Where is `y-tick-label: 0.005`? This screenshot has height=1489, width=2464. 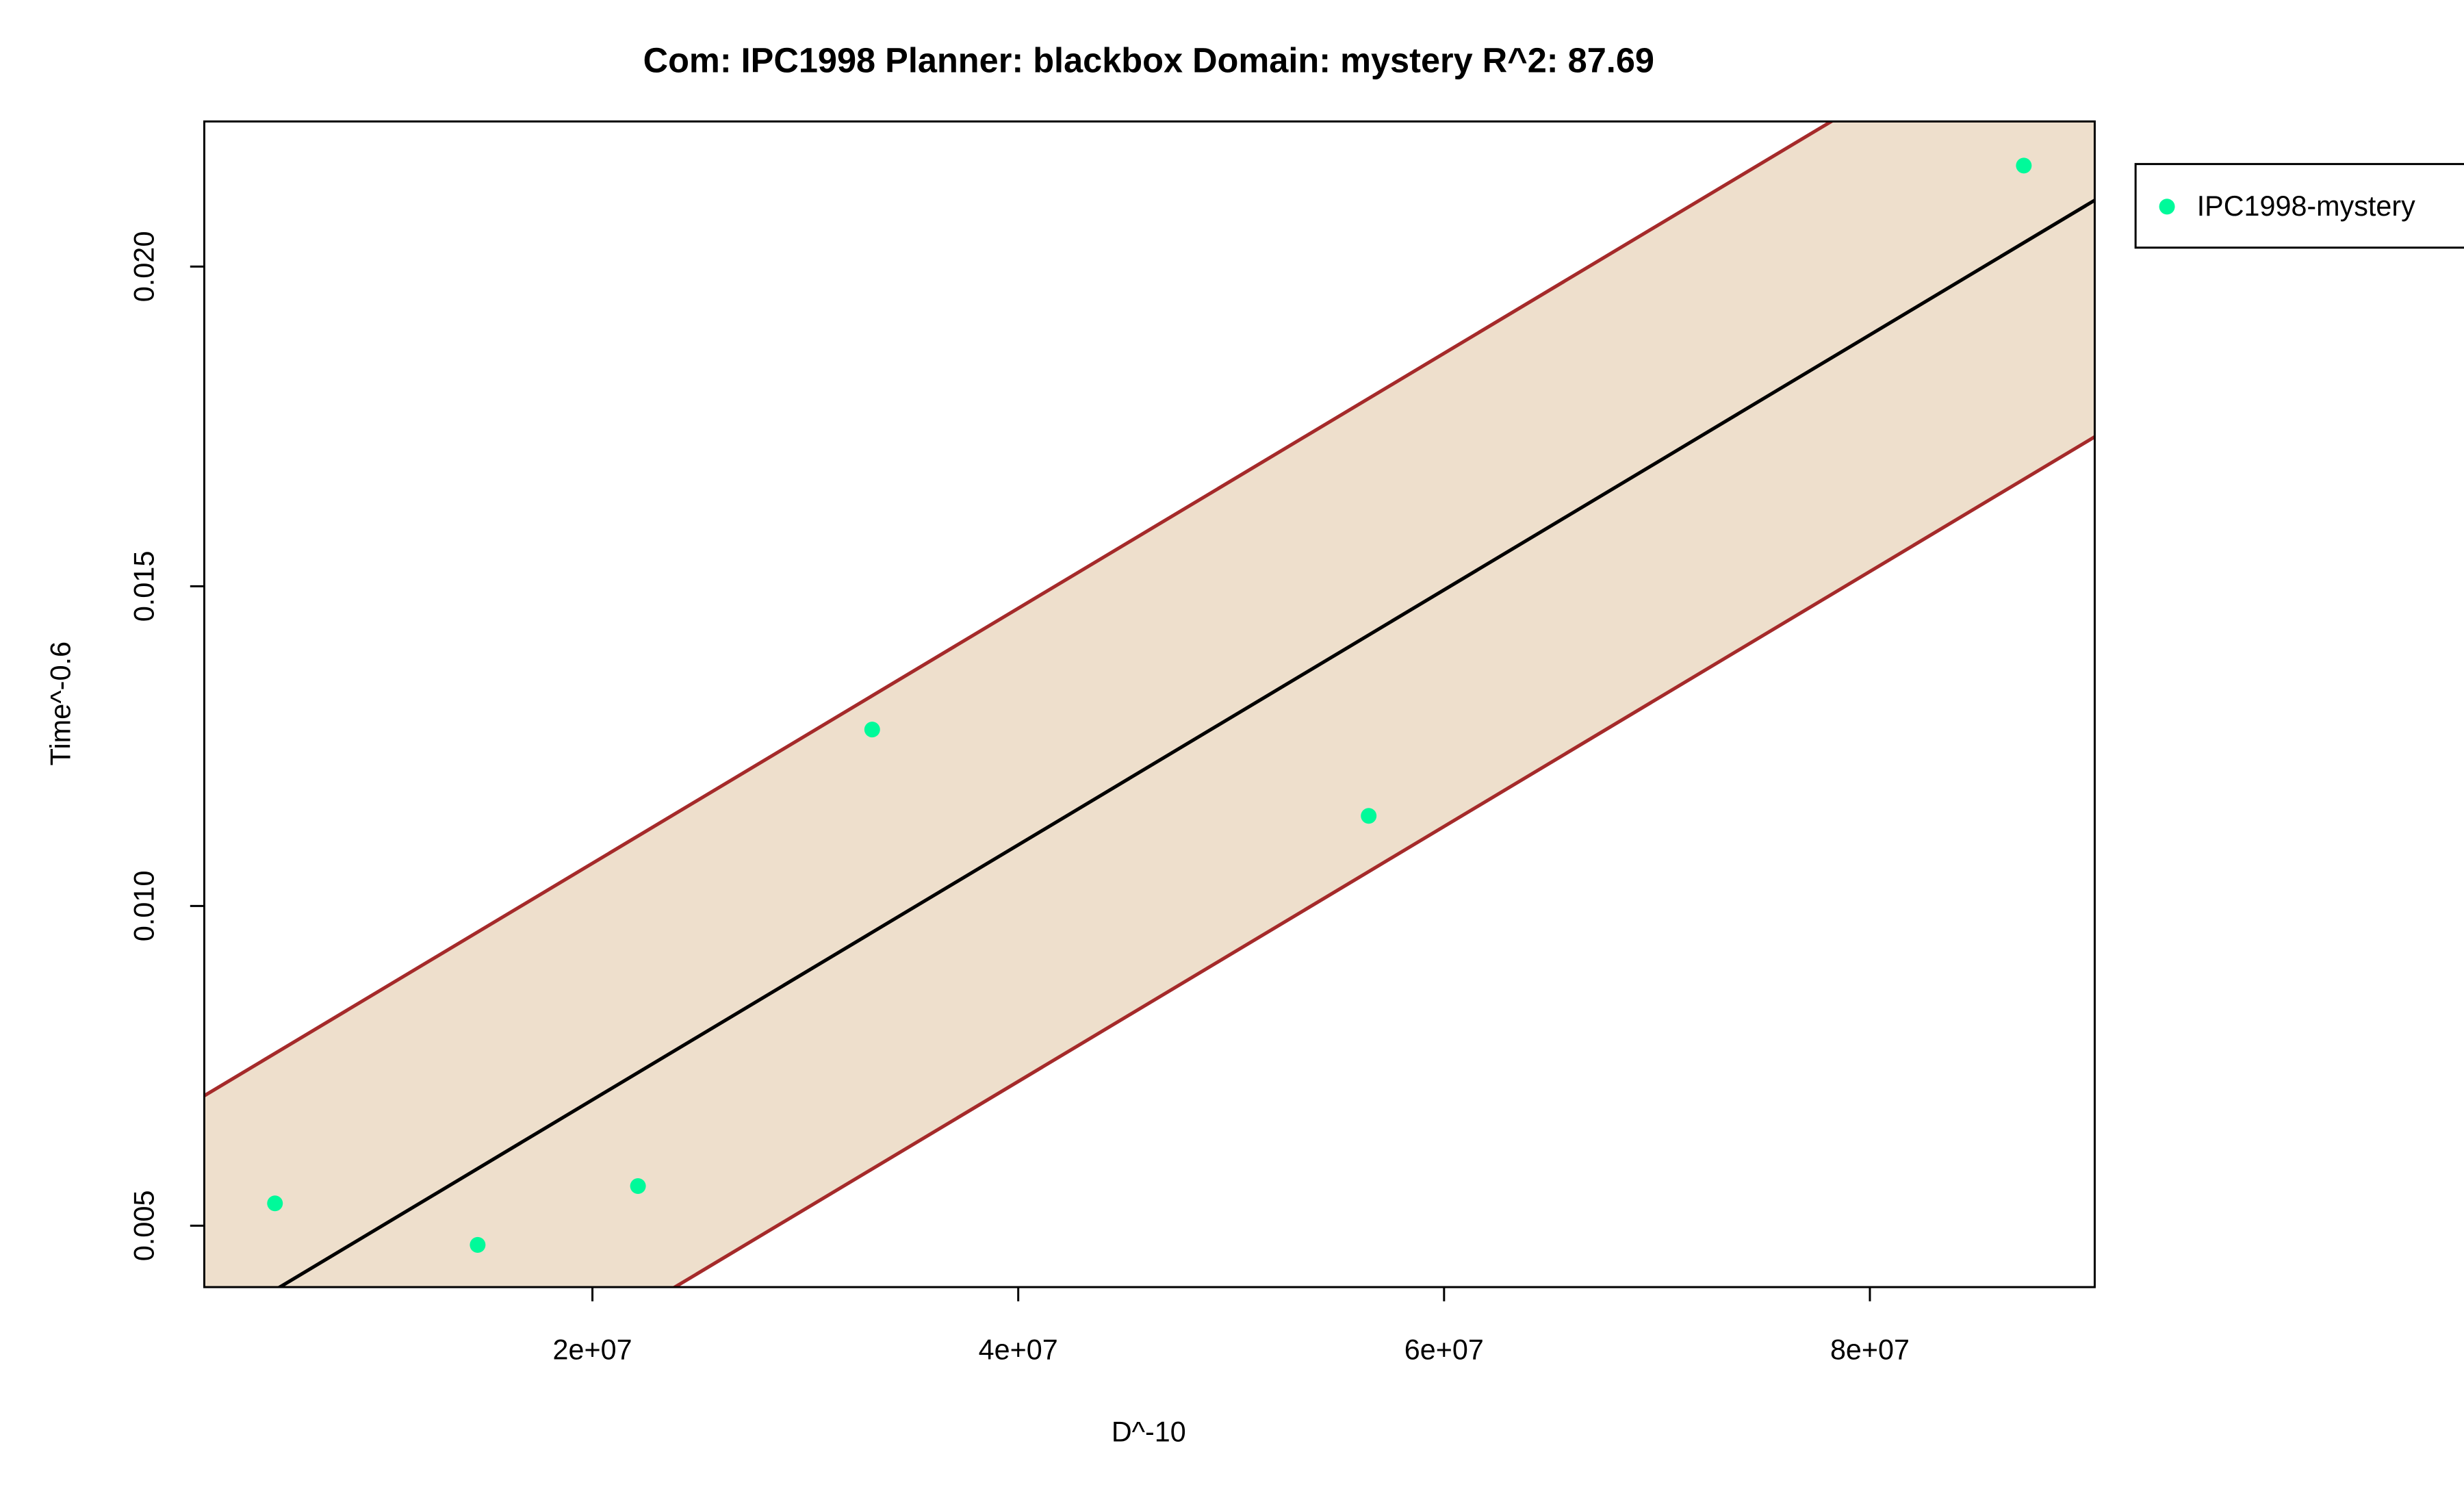 y-tick-label: 0.005 is located at coordinates (144, 1226).